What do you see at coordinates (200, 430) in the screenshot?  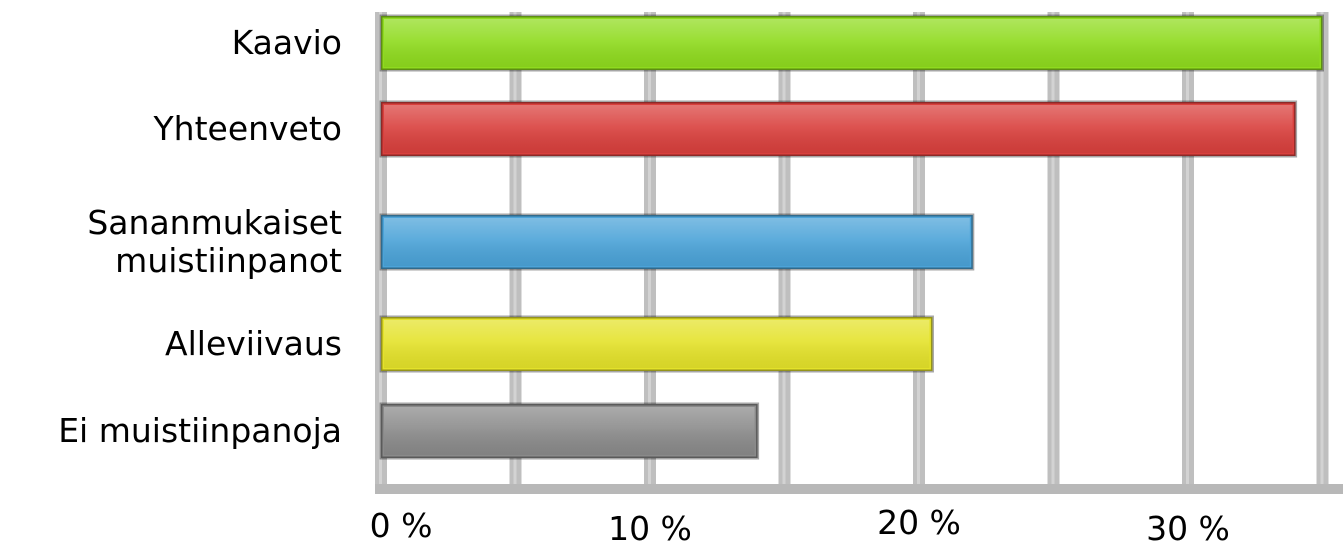 I see `category-label: Ei muistiinpanoja` at bounding box center [200, 430].